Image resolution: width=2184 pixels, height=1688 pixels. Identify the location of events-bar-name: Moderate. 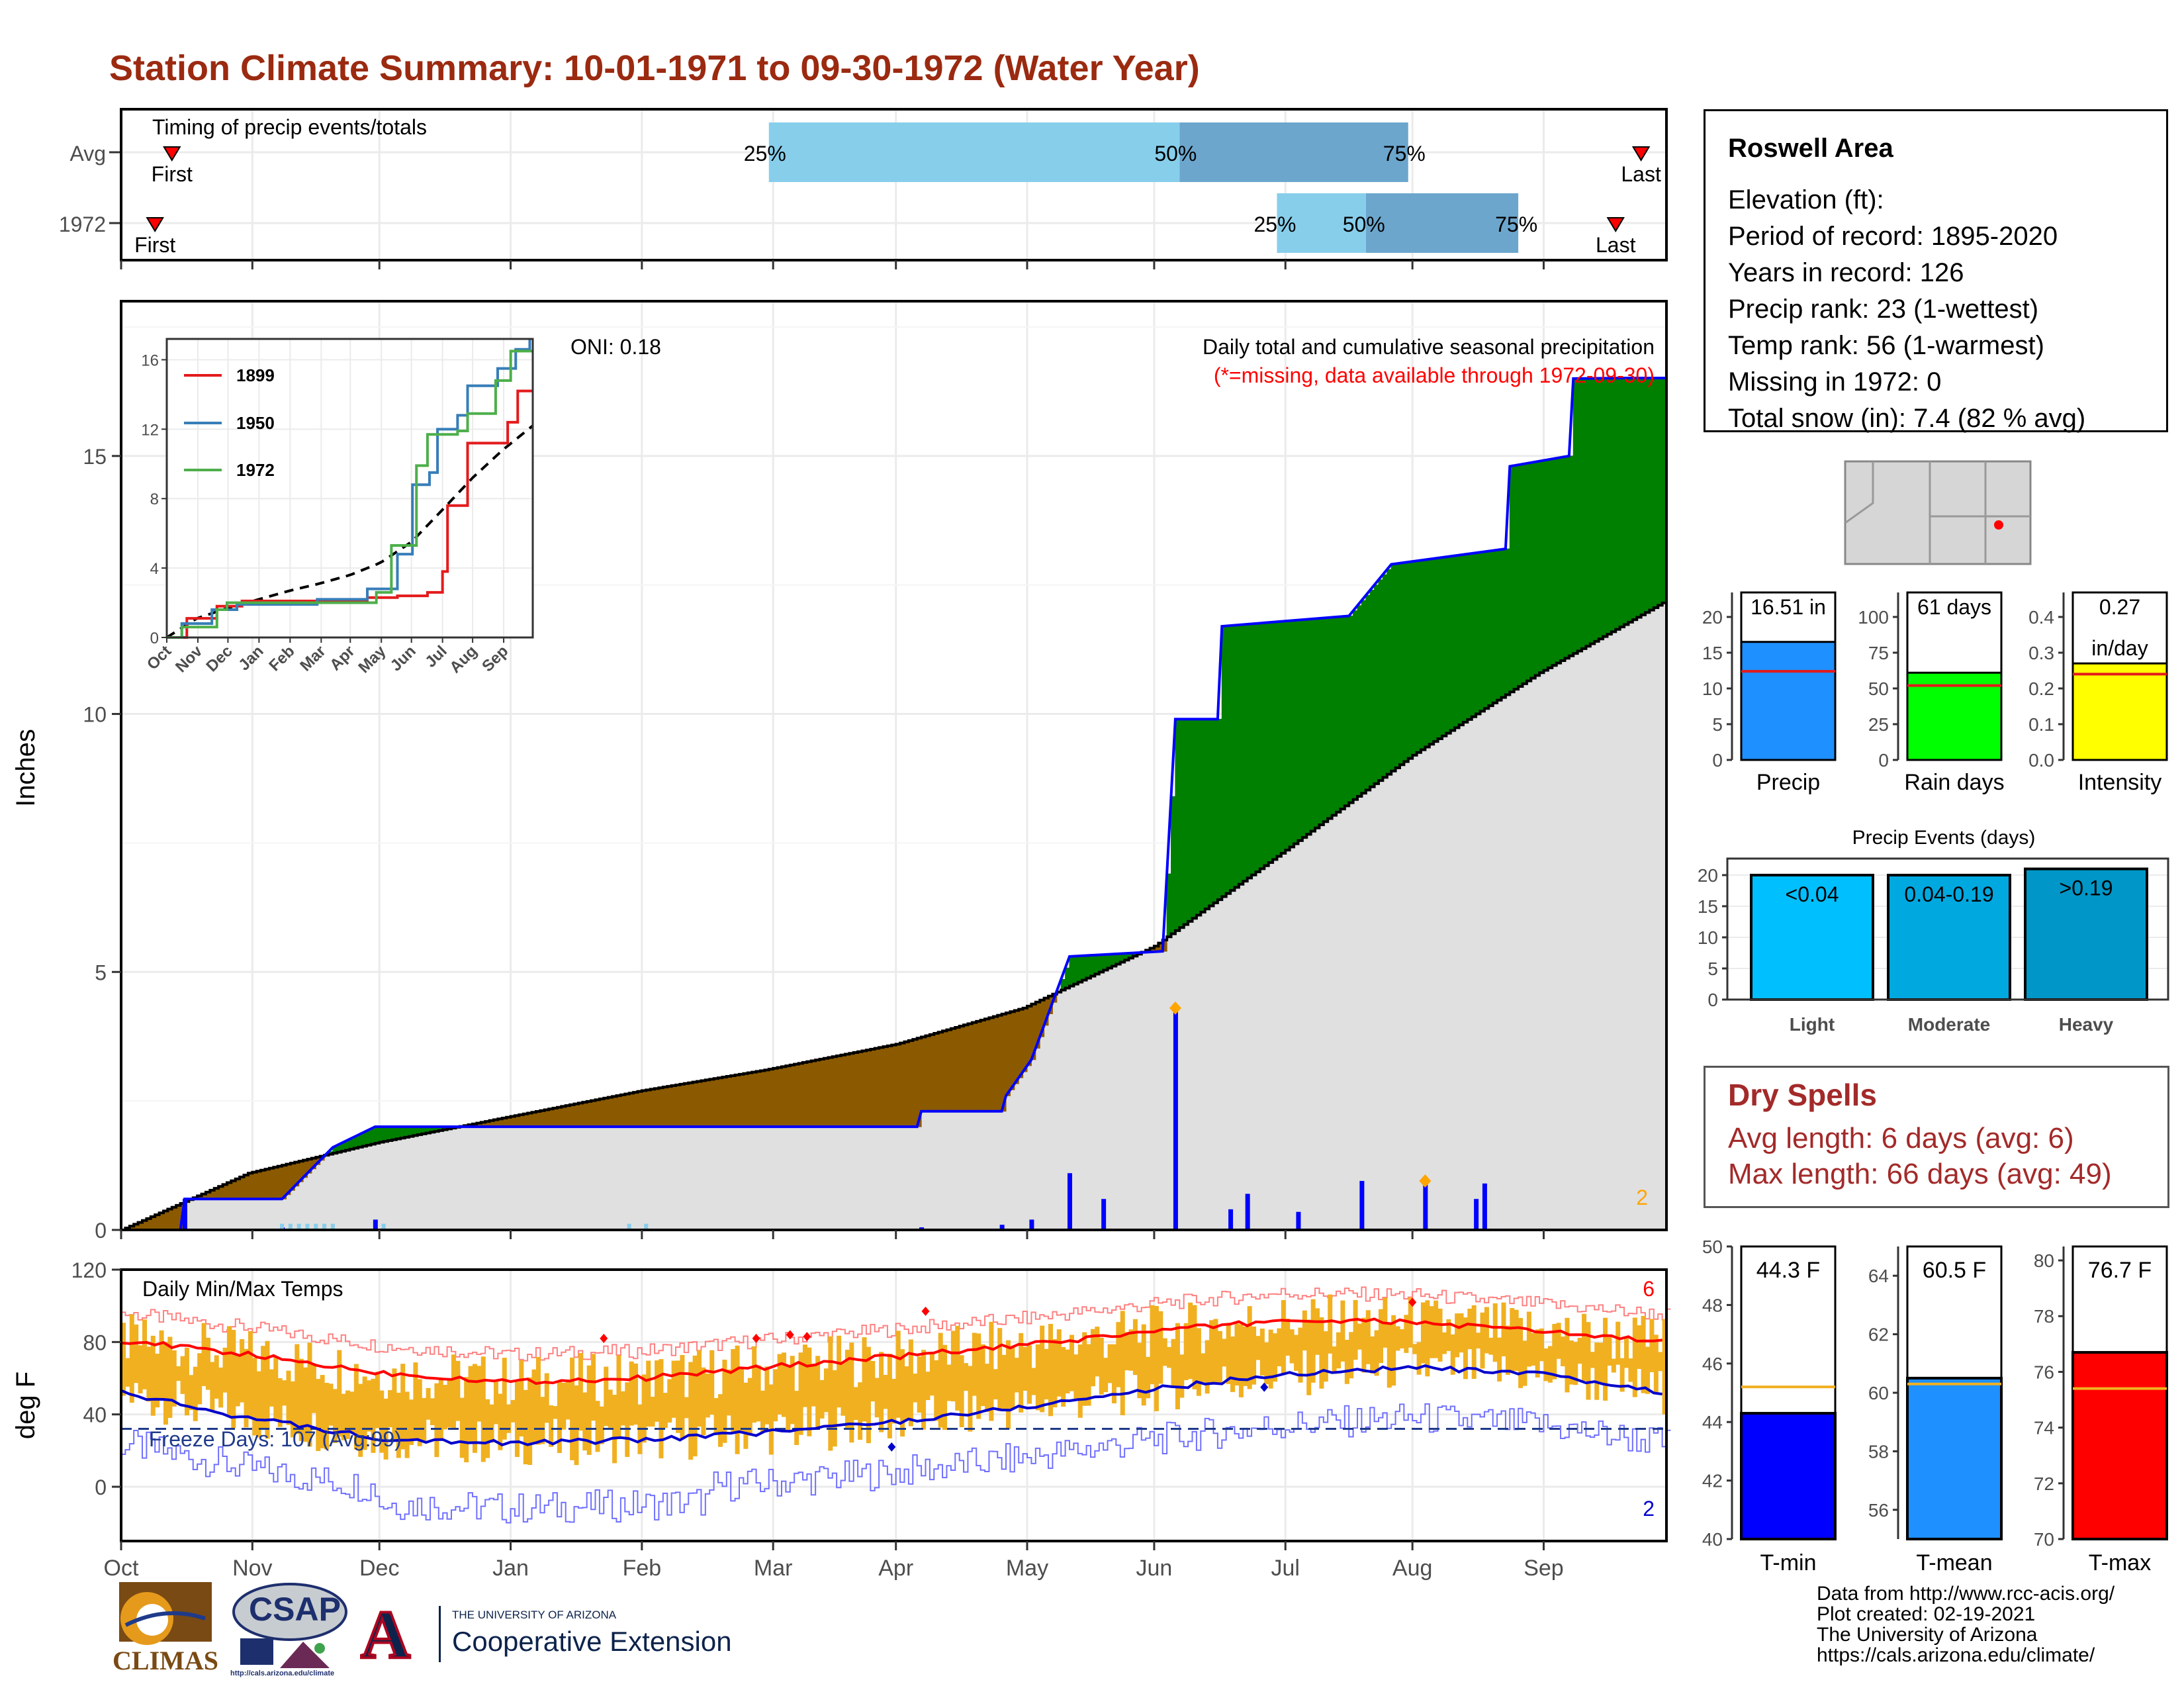
(1949, 1024).